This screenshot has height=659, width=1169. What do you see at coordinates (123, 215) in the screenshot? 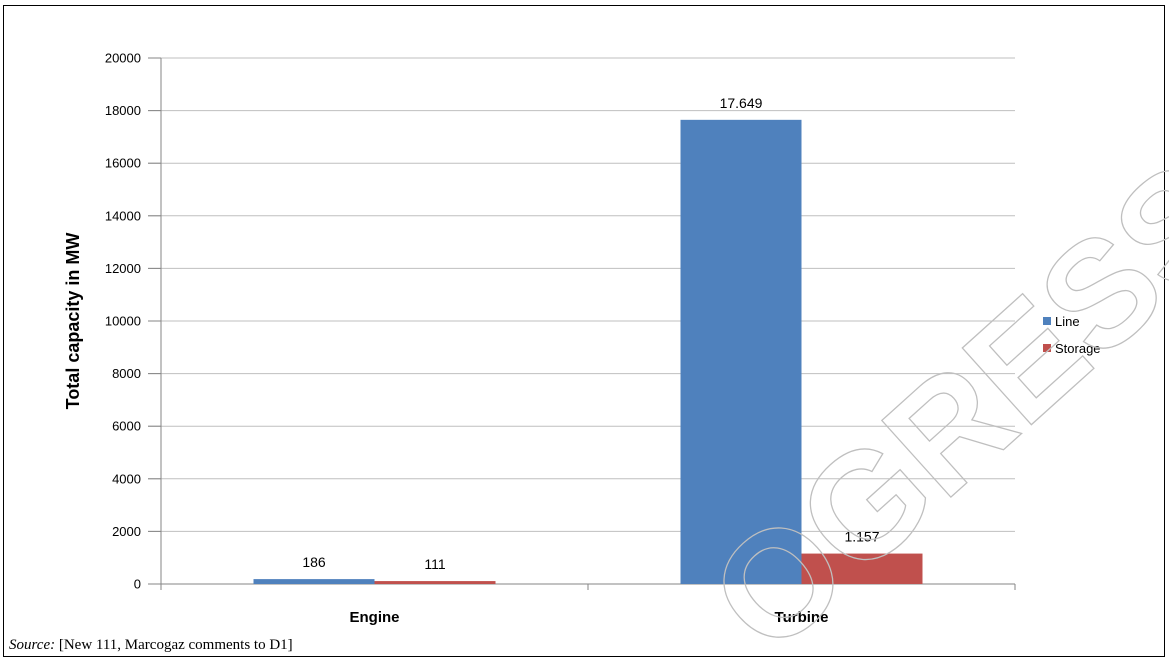
I see `y-tick-label: 14000` at bounding box center [123, 215].